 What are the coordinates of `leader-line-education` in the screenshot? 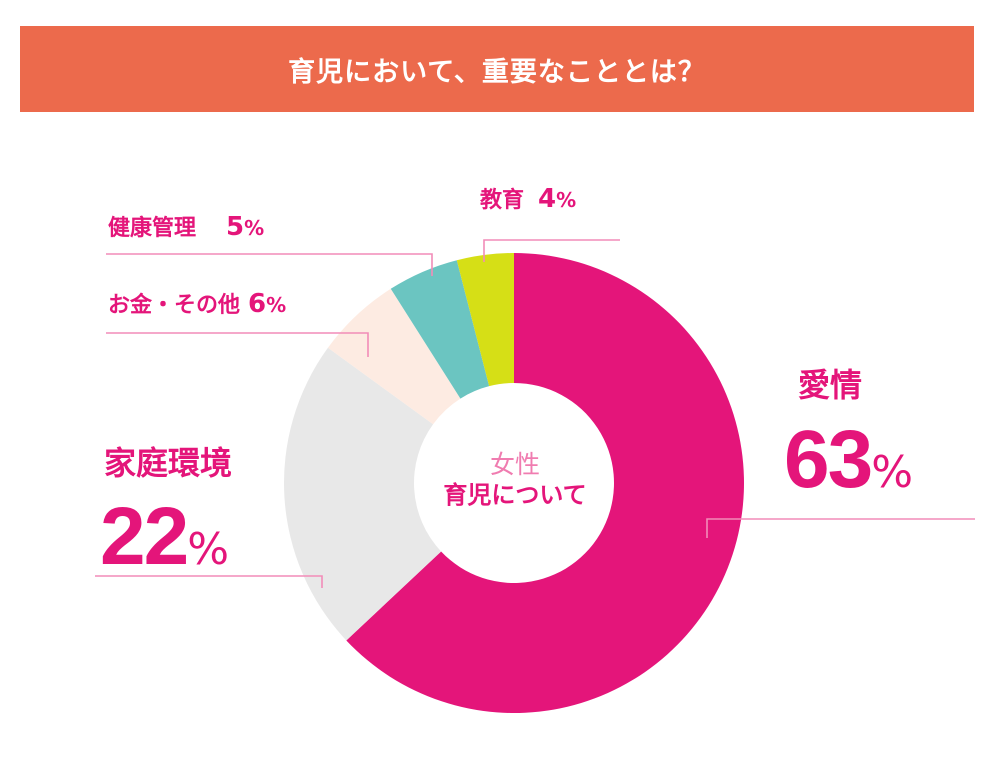 It's located at (551, 250).